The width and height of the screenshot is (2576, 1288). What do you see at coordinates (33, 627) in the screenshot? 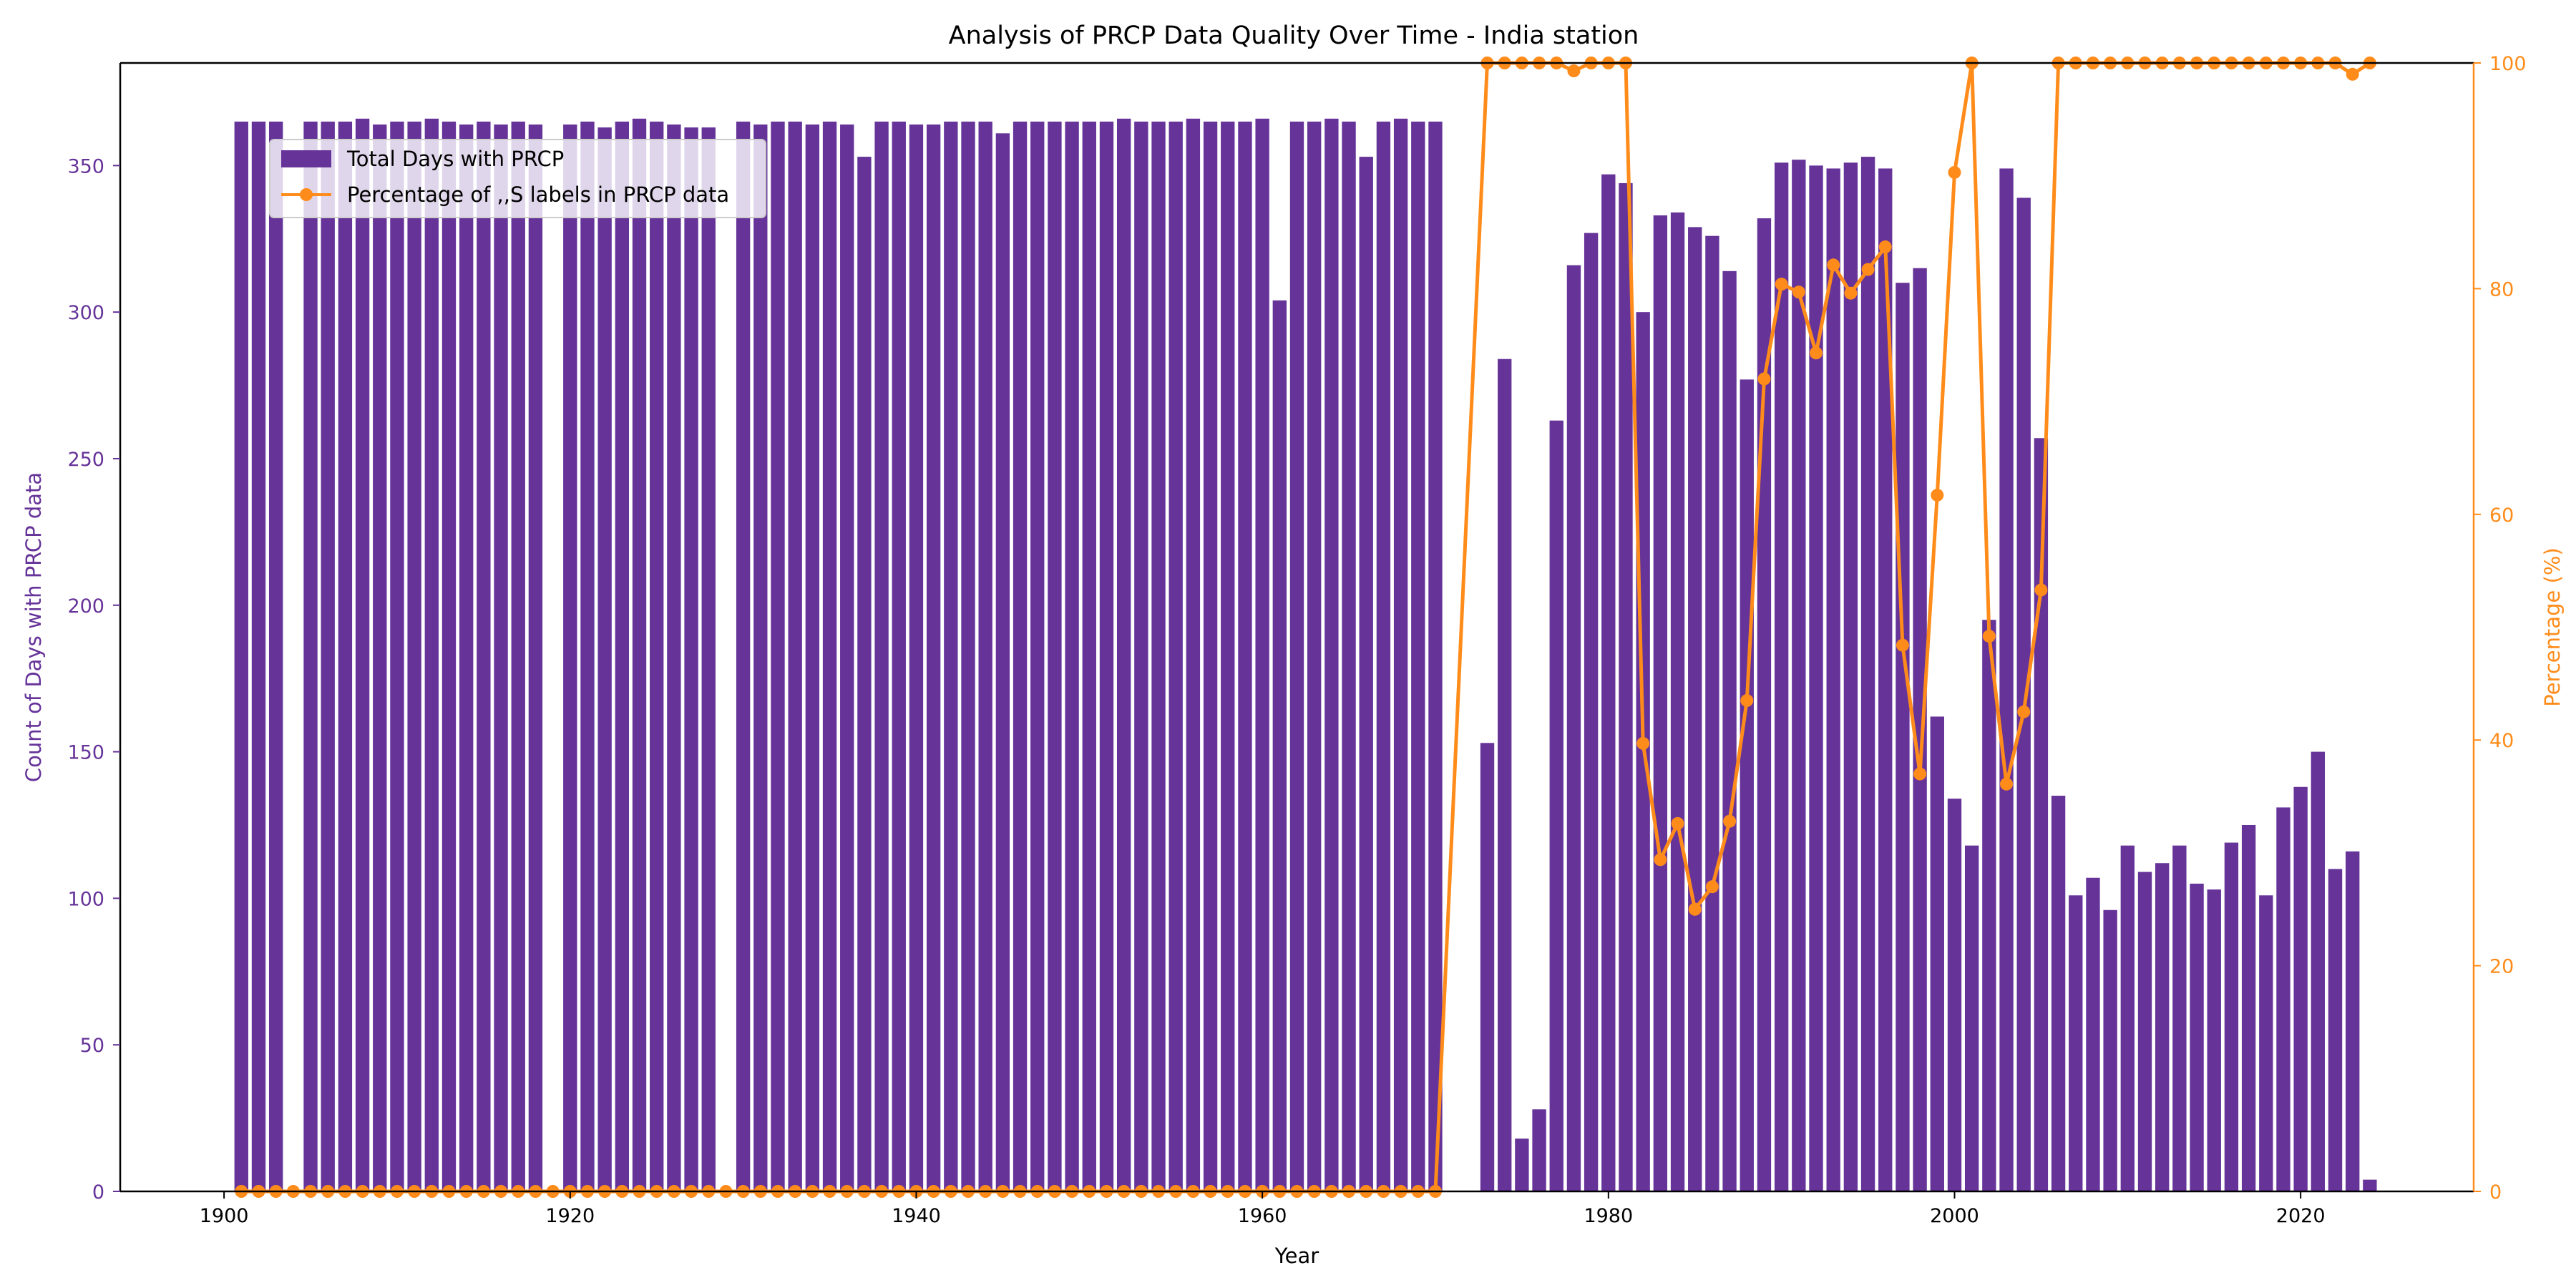
I see `y-left-axis-title: Count of Days with PRCP data` at bounding box center [33, 627].